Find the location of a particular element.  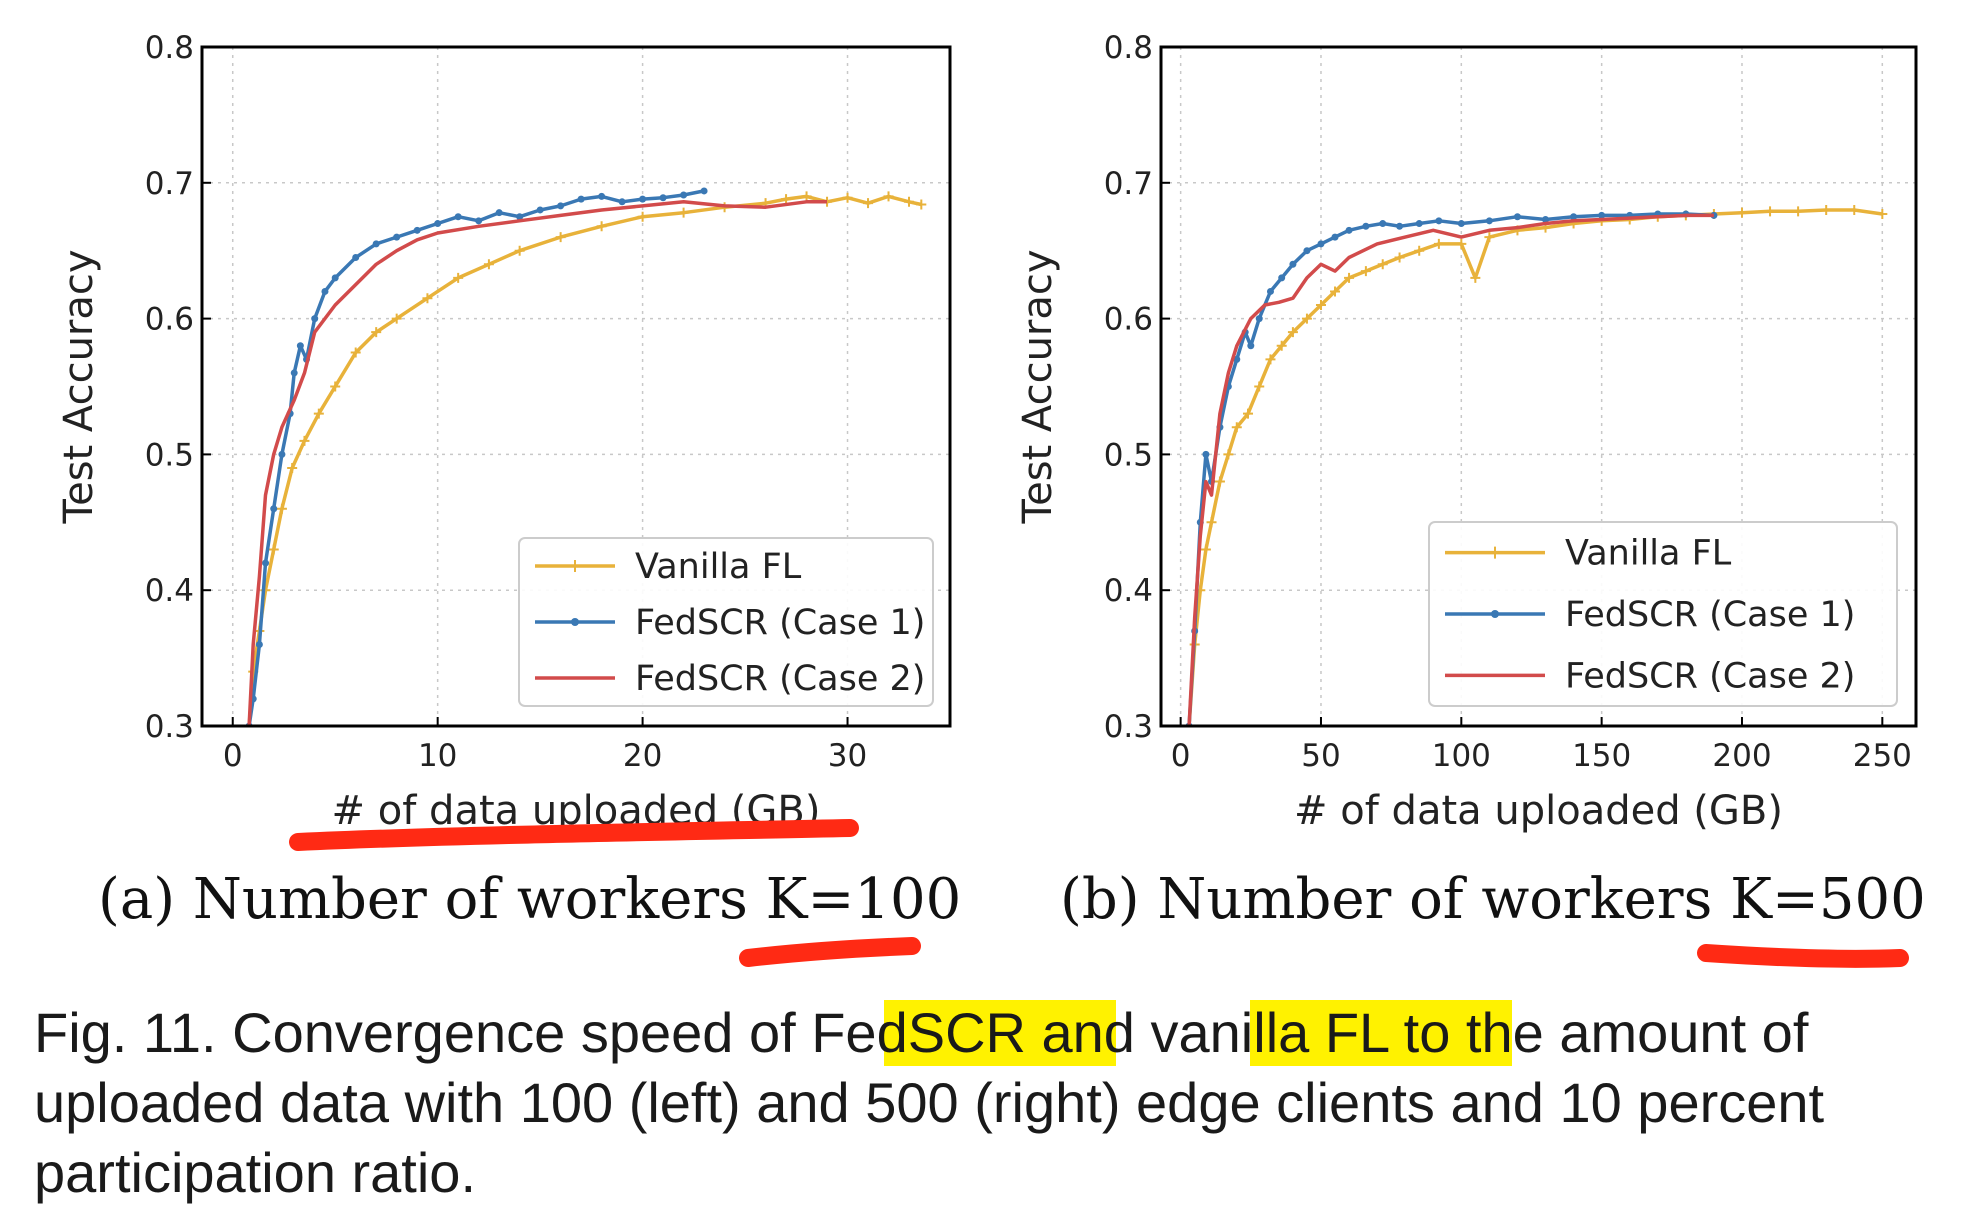

chart-b-ytick-label: 0.6 is located at coordinates (1128, 320).